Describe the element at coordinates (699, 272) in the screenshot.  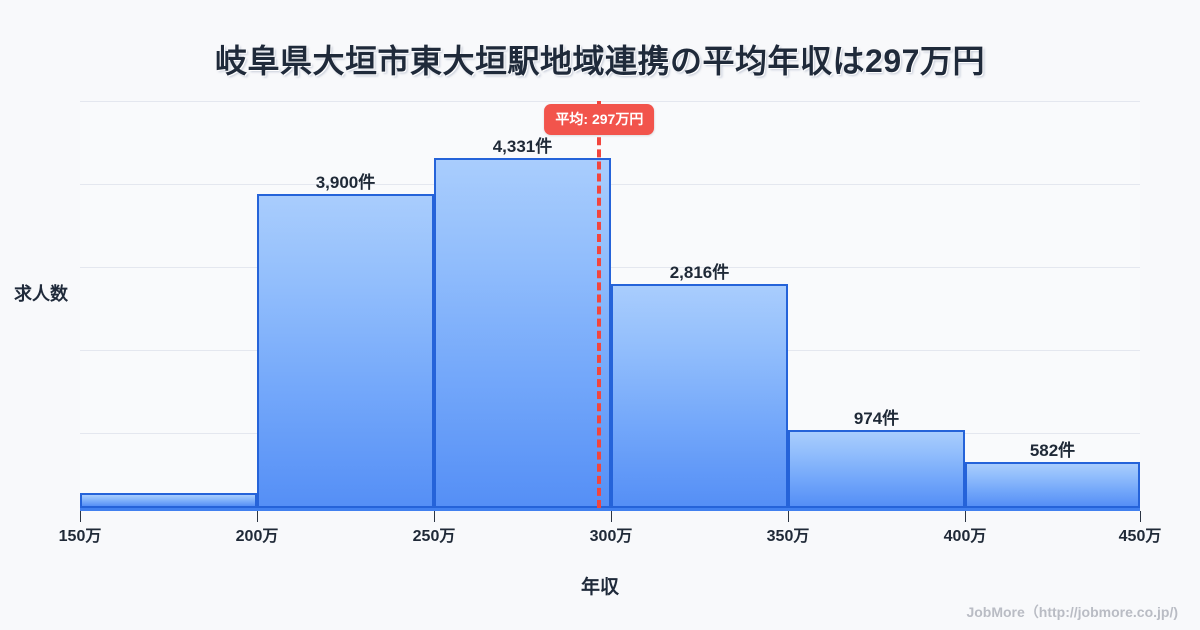
I see `bar-value-label-3: 2,816件` at that location.